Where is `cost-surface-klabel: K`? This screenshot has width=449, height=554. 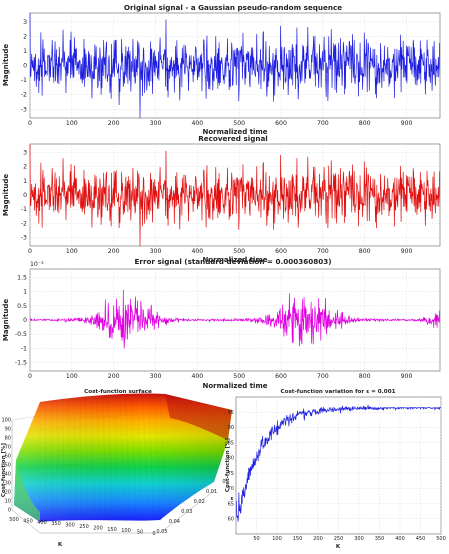
cost-surface-klabel: K is located at coordinates (60, 545).